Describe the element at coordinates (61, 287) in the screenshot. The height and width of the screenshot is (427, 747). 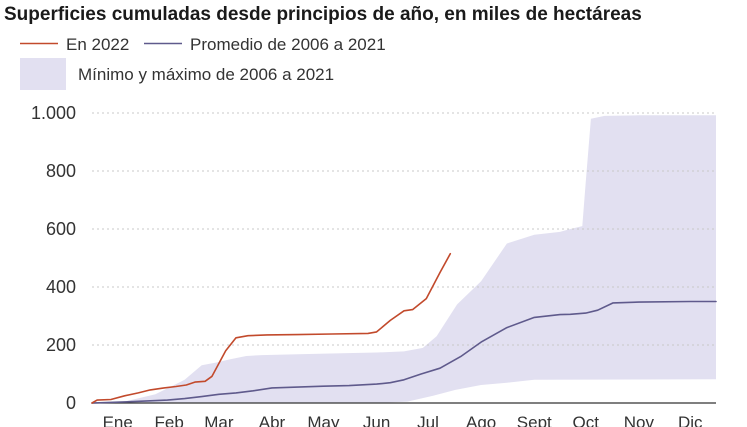
I see `y-tick-label: 400` at that location.